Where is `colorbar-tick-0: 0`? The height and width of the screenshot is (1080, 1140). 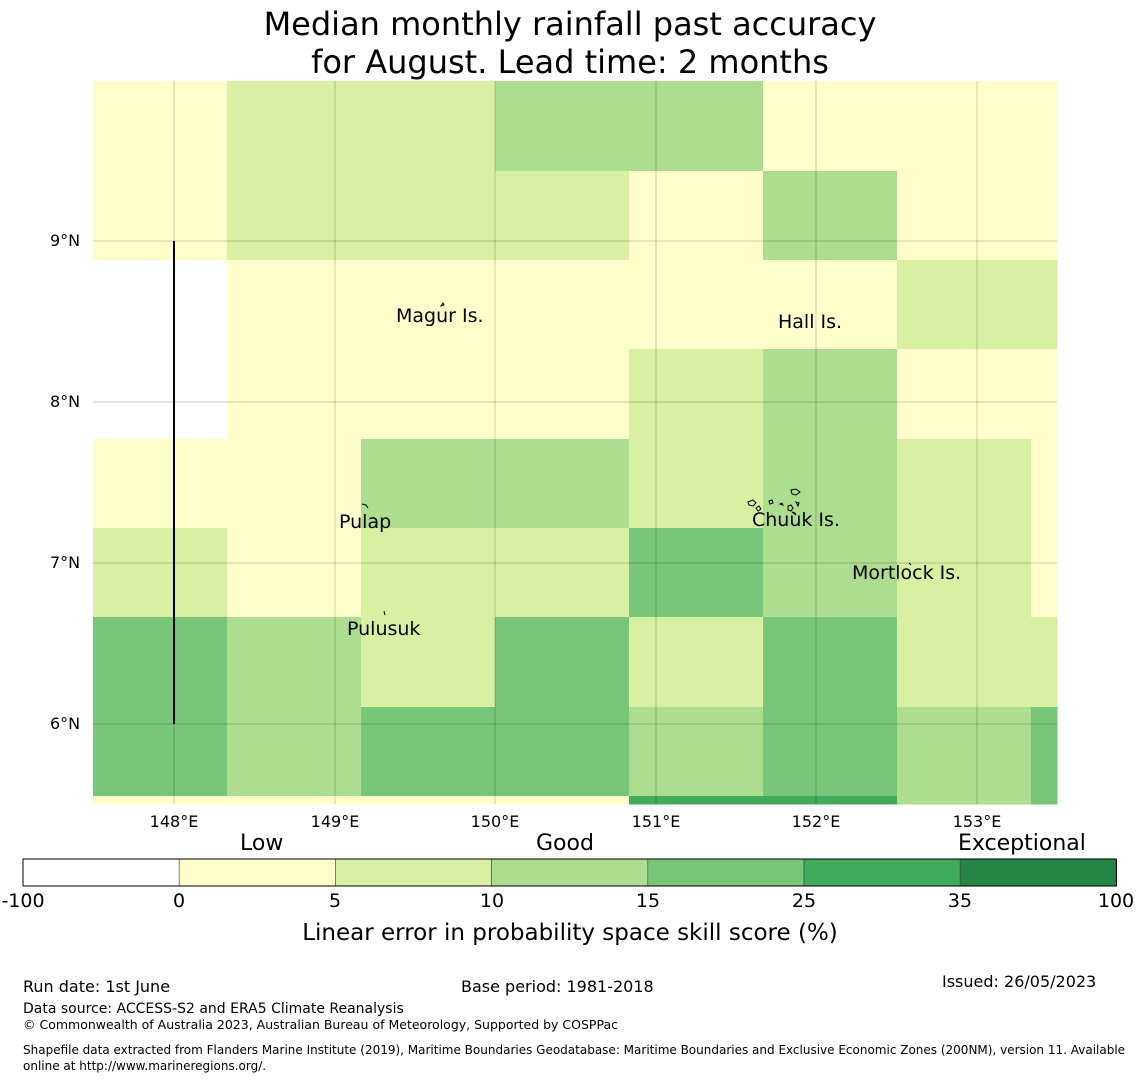 colorbar-tick-0: 0 is located at coordinates (179, 901).